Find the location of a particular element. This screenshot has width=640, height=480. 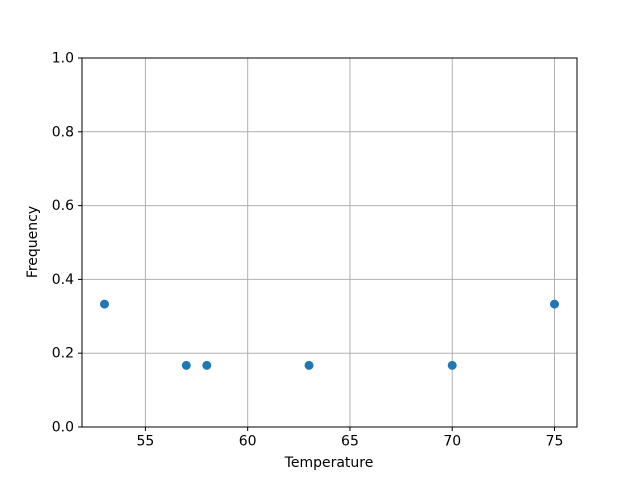

y-tick-label: 0.0 is located at coordinates (63, 428).